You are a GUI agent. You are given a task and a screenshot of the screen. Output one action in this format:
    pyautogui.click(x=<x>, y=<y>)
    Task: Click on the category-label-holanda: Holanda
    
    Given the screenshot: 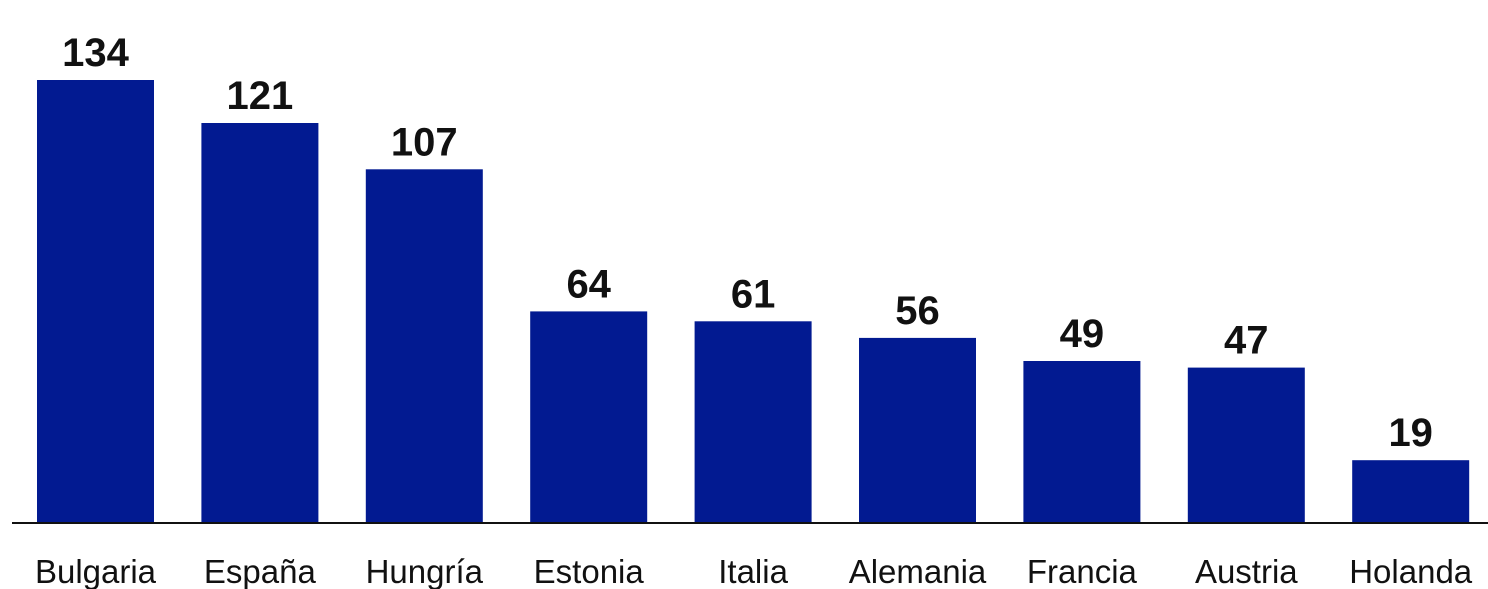 What is the action you would take?
    pyautogui.click(x=1411, y=571)
    